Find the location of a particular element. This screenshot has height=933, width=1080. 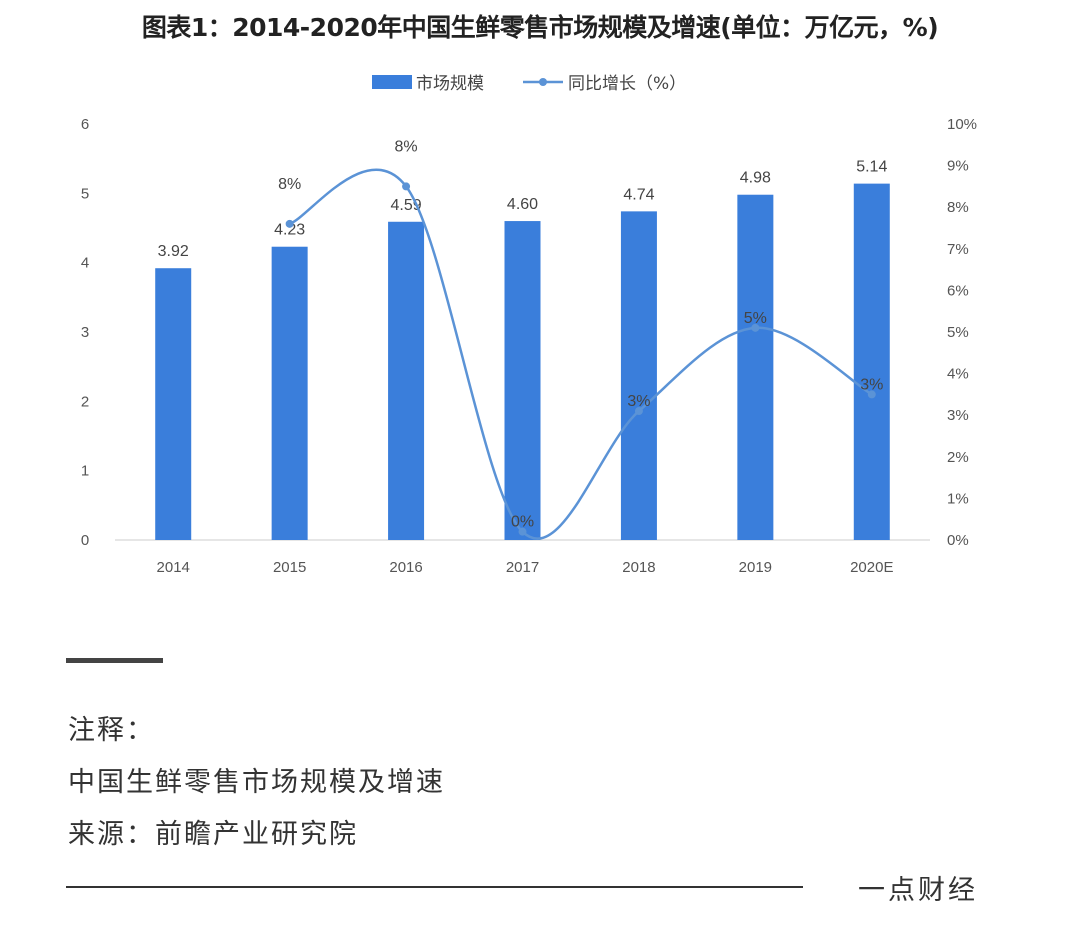

x-tick-label: 2016 is located at coordinates (405, 567).